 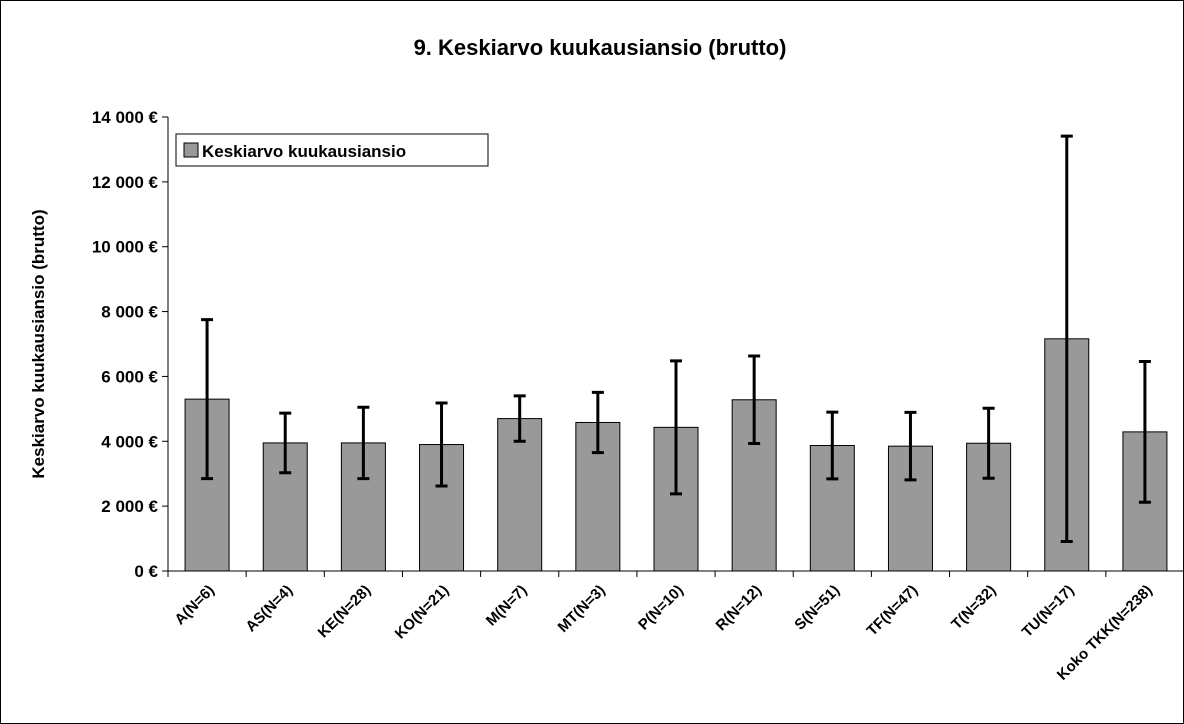 What do you see at coordinates (129, 376) in the screenshot?
I see `y-tick-label: 6 000 €` at bounding box center [129, 376].